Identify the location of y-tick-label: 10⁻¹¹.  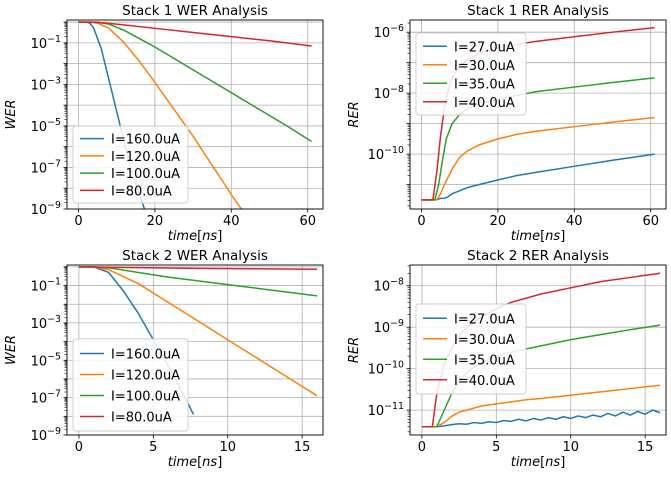
(386, 410).